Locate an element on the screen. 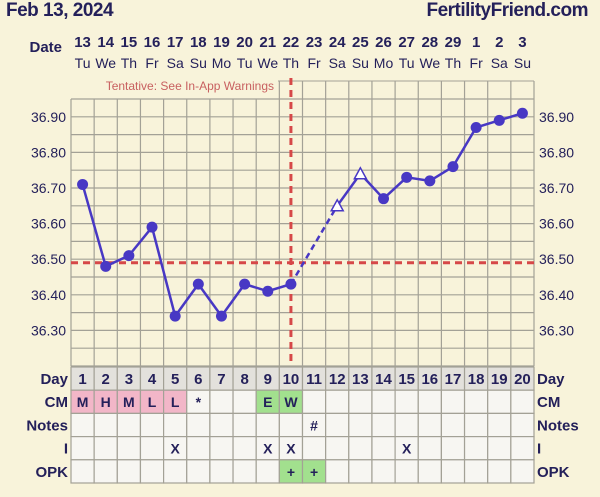 The image size is (600, 497). temp-point-open is located at coordinates (360, 173).